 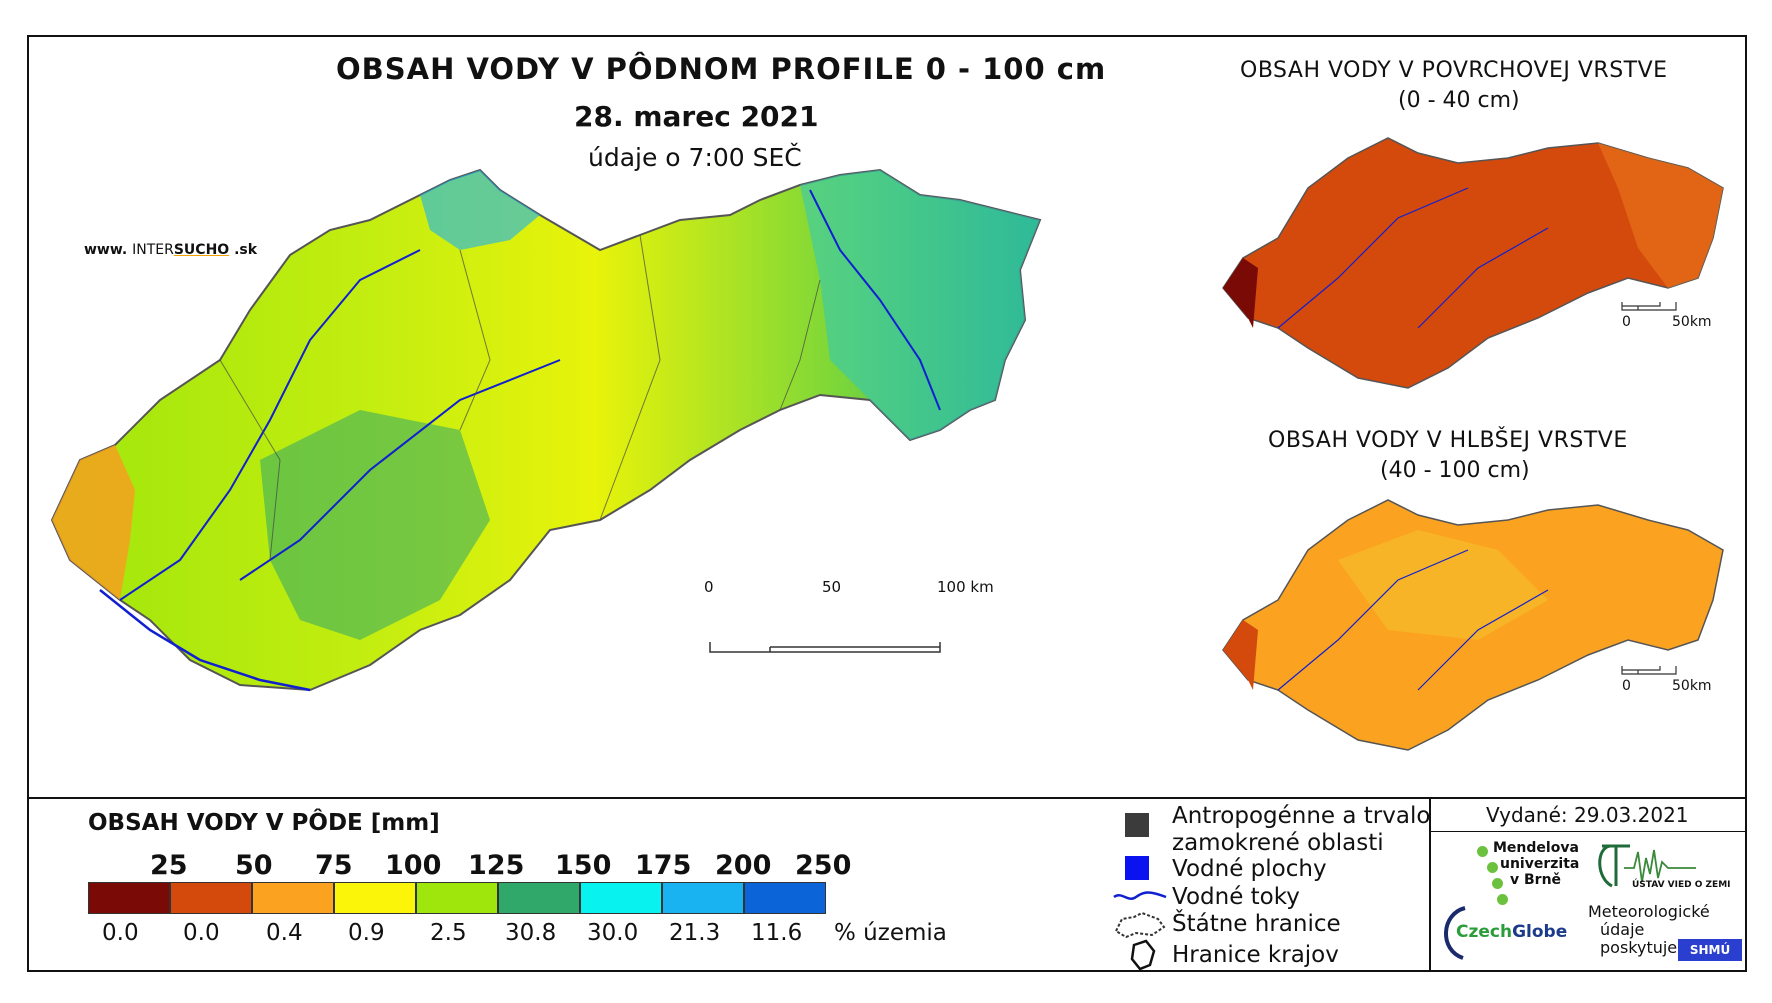 I want to click on main-scalebar-50: 50, so click(x=832, y=587).